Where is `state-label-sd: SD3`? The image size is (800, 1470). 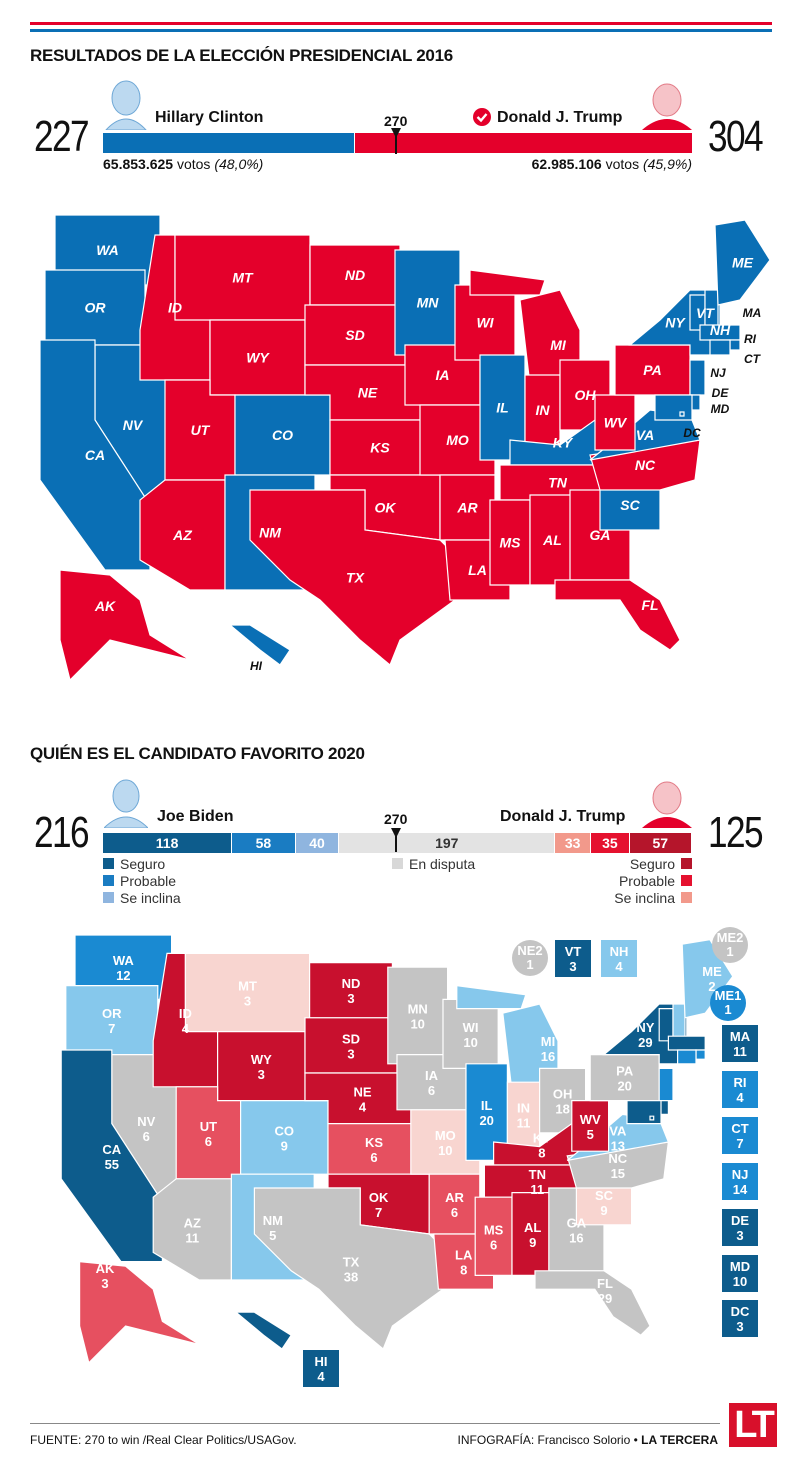
state-label-sd: SD3 is located at coordinates (351, 1046).